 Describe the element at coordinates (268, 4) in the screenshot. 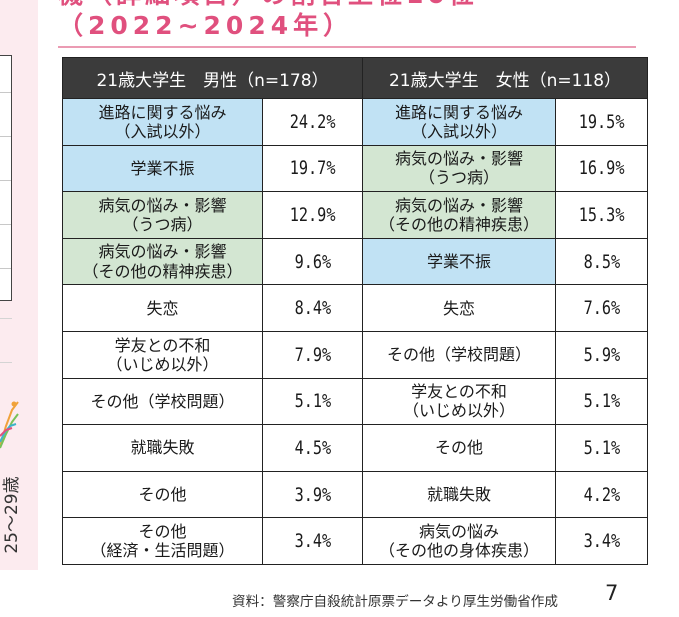

I see `page-title: 機（詳細項目）の割合上位10位` at that location.